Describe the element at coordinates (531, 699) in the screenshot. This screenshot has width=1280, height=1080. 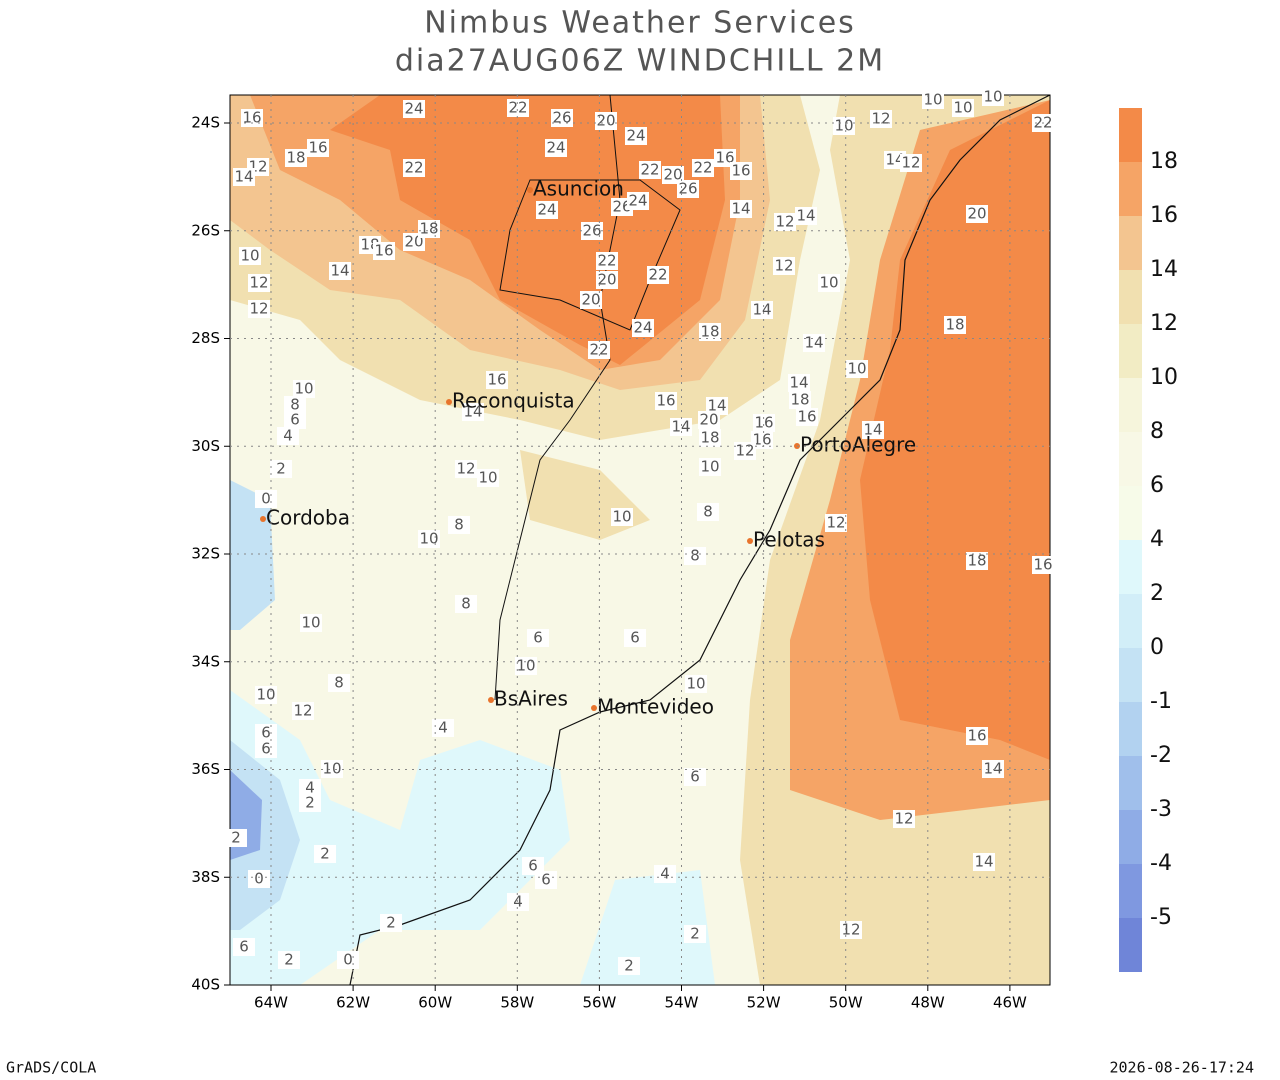
I see `city-label: BsAires` at that location.